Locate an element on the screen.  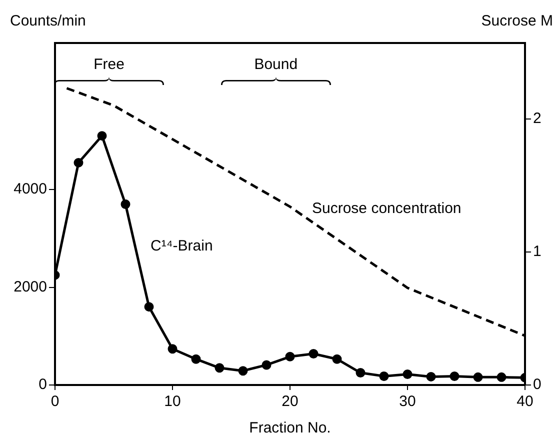
y2-tick-label: 0 is located at coordinates (537, 385).